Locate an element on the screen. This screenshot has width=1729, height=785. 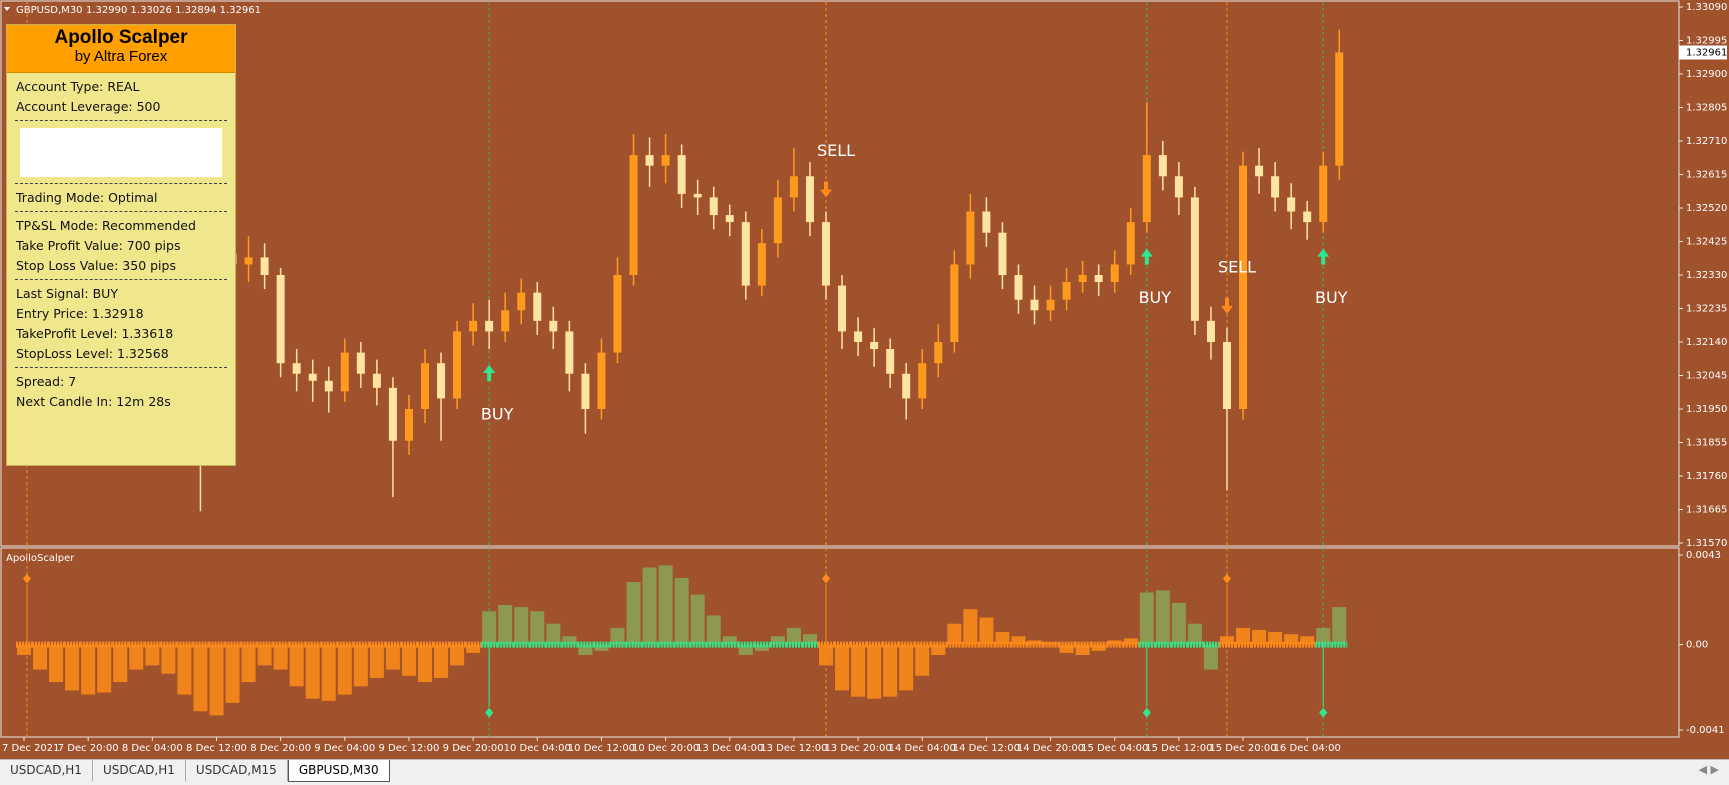
signal-label: BUY is located at coordinates (1331, 297).